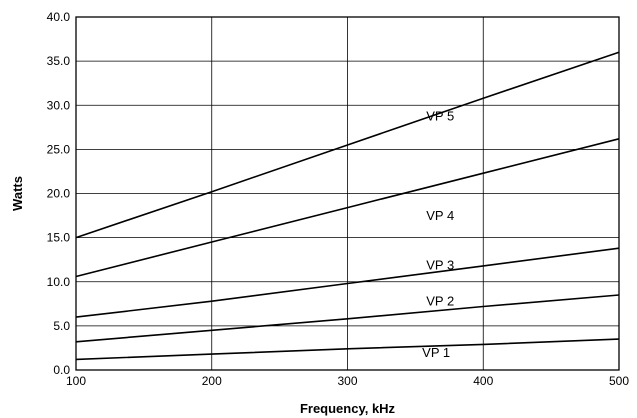 This screenshot has width=637, height=418. What do you see at coordinates (483, 381) in the screenshot?
I see `x-tick-label: 400` at bounding box center [483, 381].